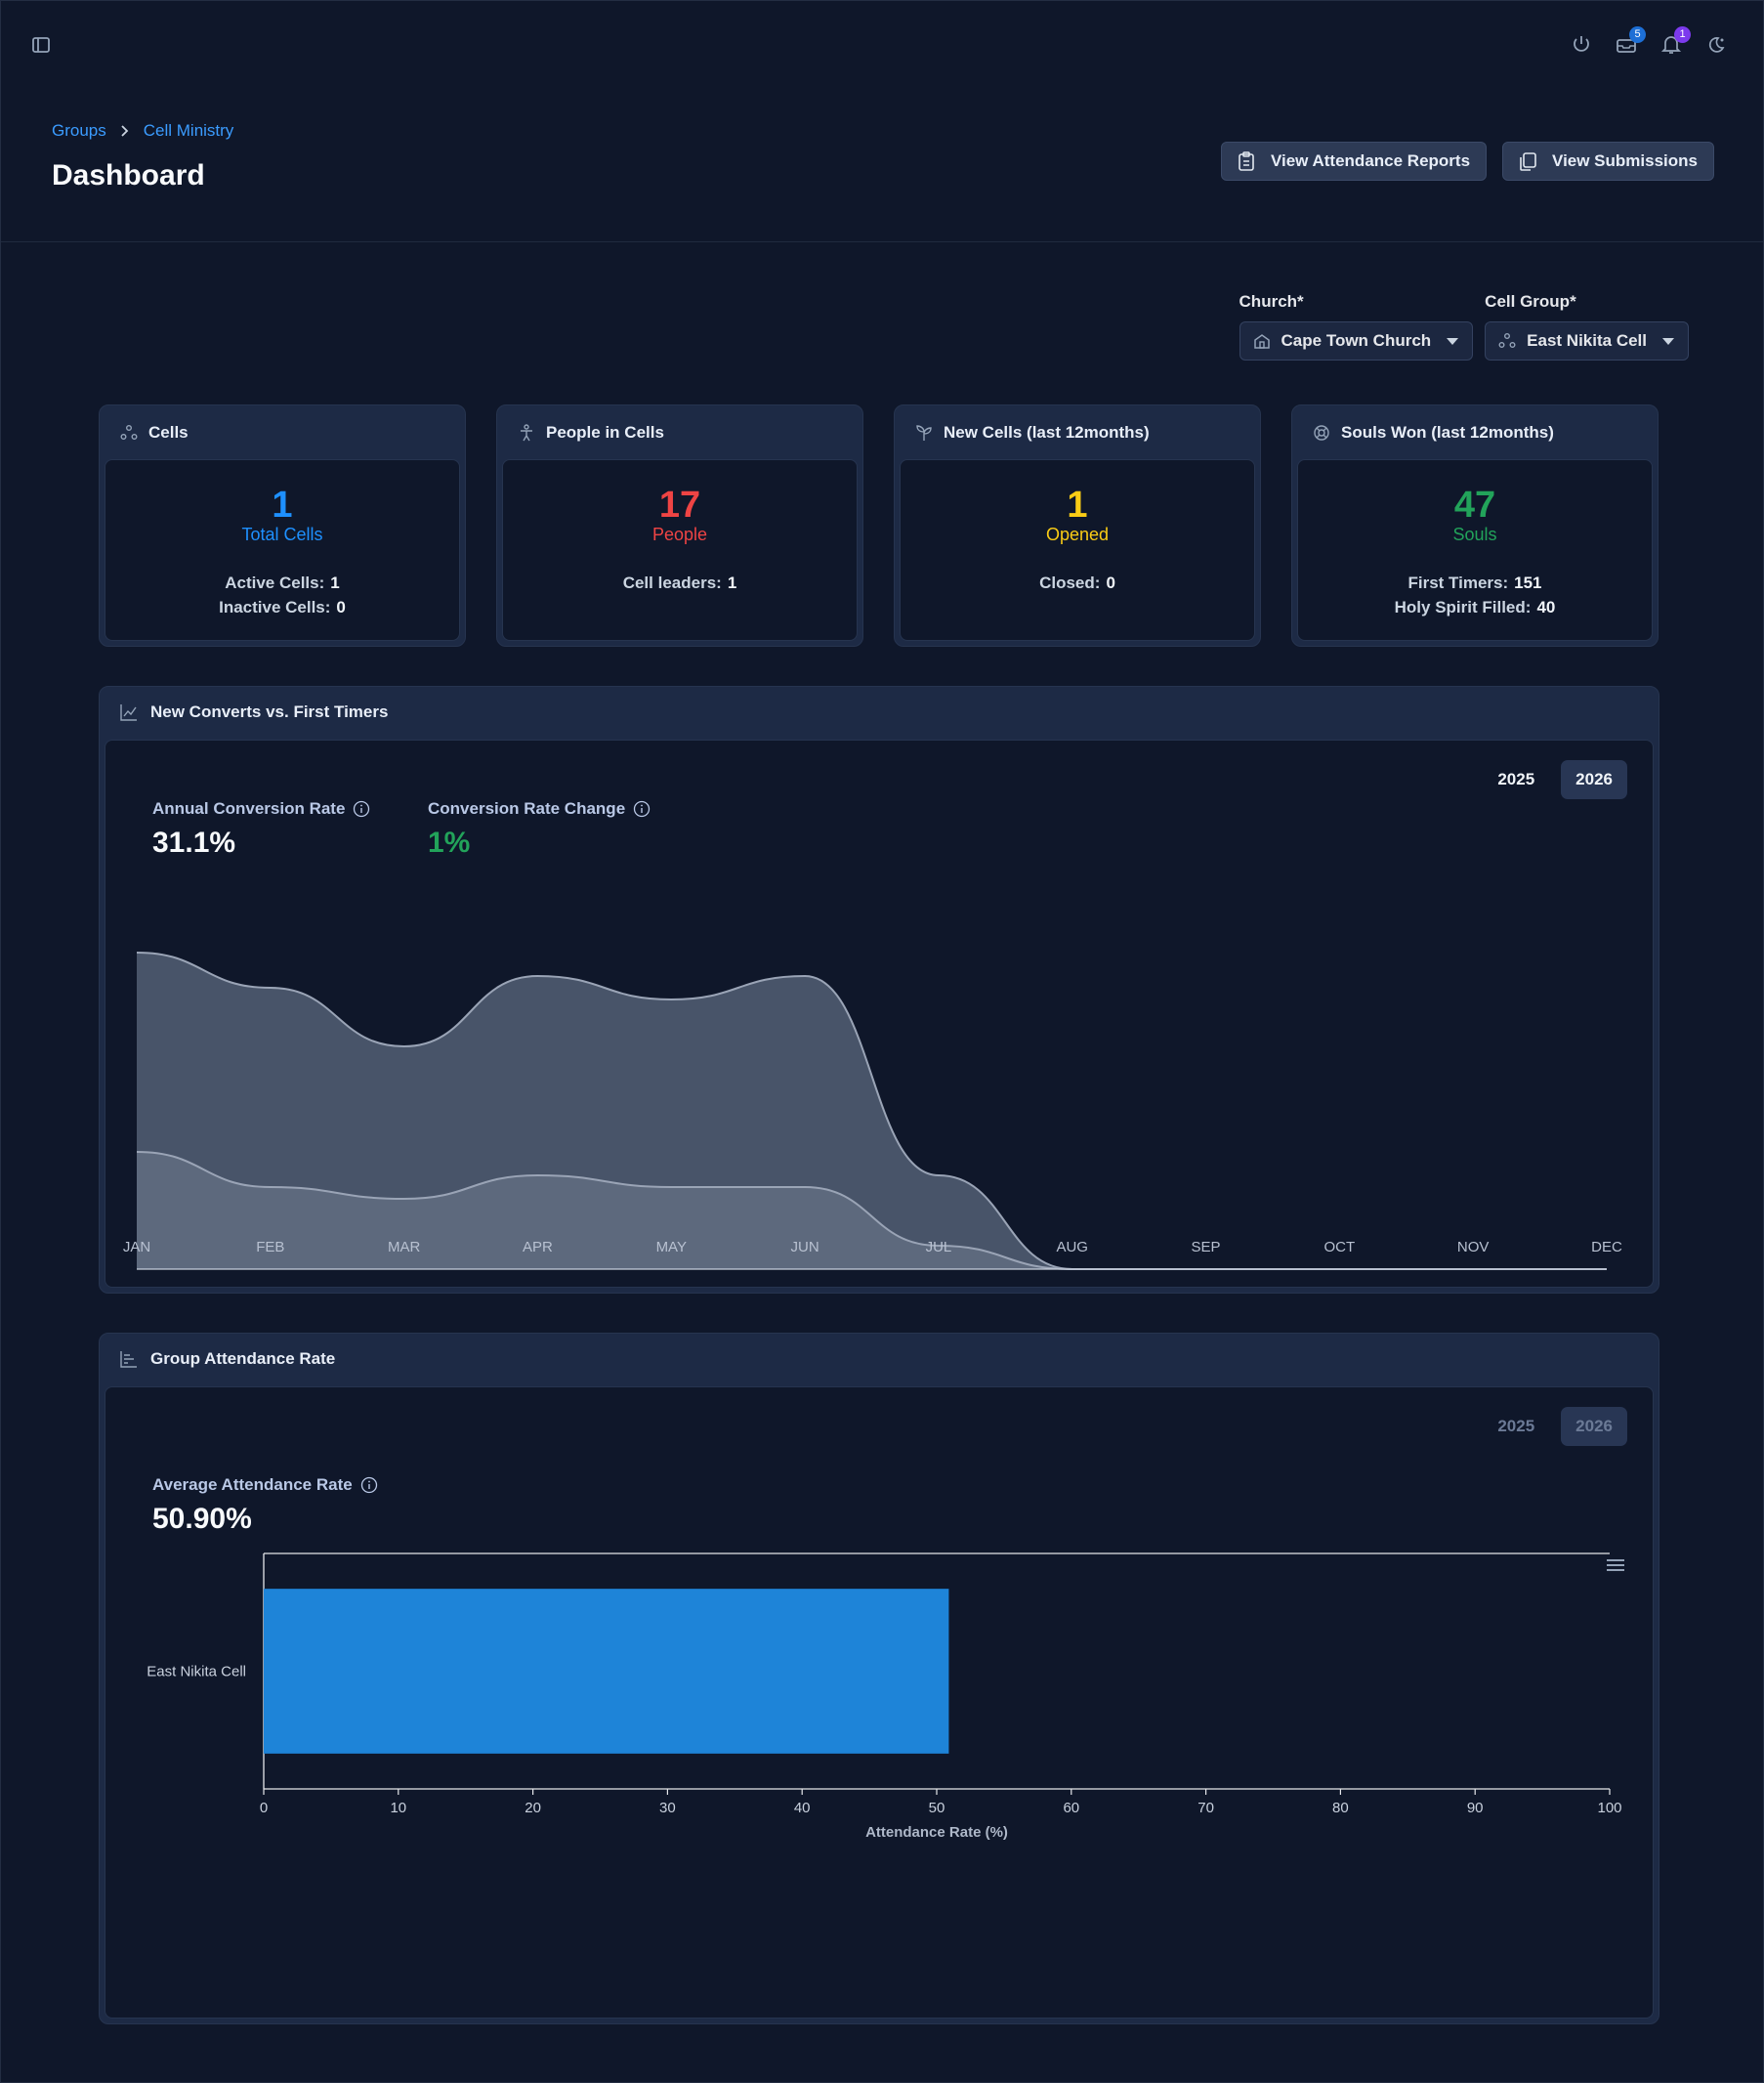 Image resolution: width=1764 pixels, height=2083 pixels. I want to click on x-tick-label: 70, so click(1205, 1808).